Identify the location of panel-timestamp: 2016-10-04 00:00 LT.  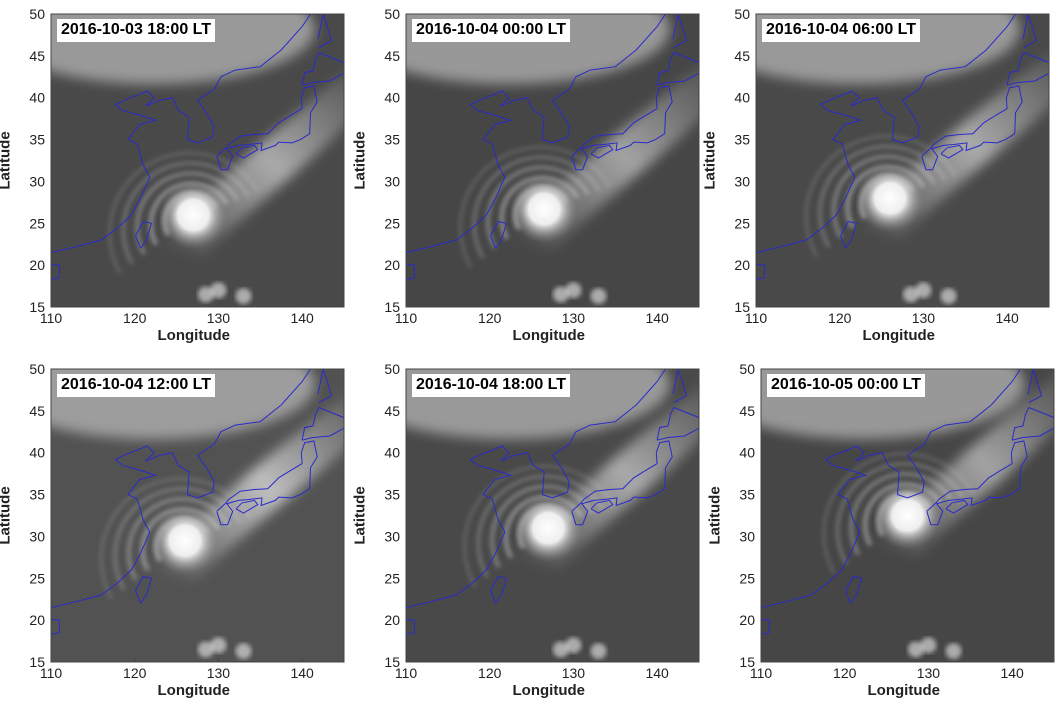
(491, 30).